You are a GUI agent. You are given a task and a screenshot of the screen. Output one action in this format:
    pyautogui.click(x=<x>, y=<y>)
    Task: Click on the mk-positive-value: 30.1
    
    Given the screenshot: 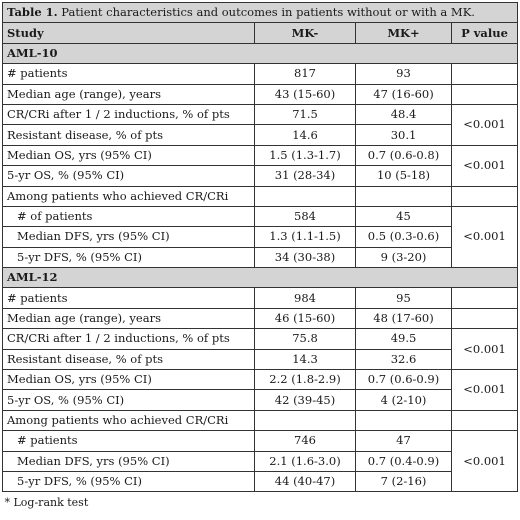 What is the action you would take?
    pyautogui.click(x=403, y=135)
    